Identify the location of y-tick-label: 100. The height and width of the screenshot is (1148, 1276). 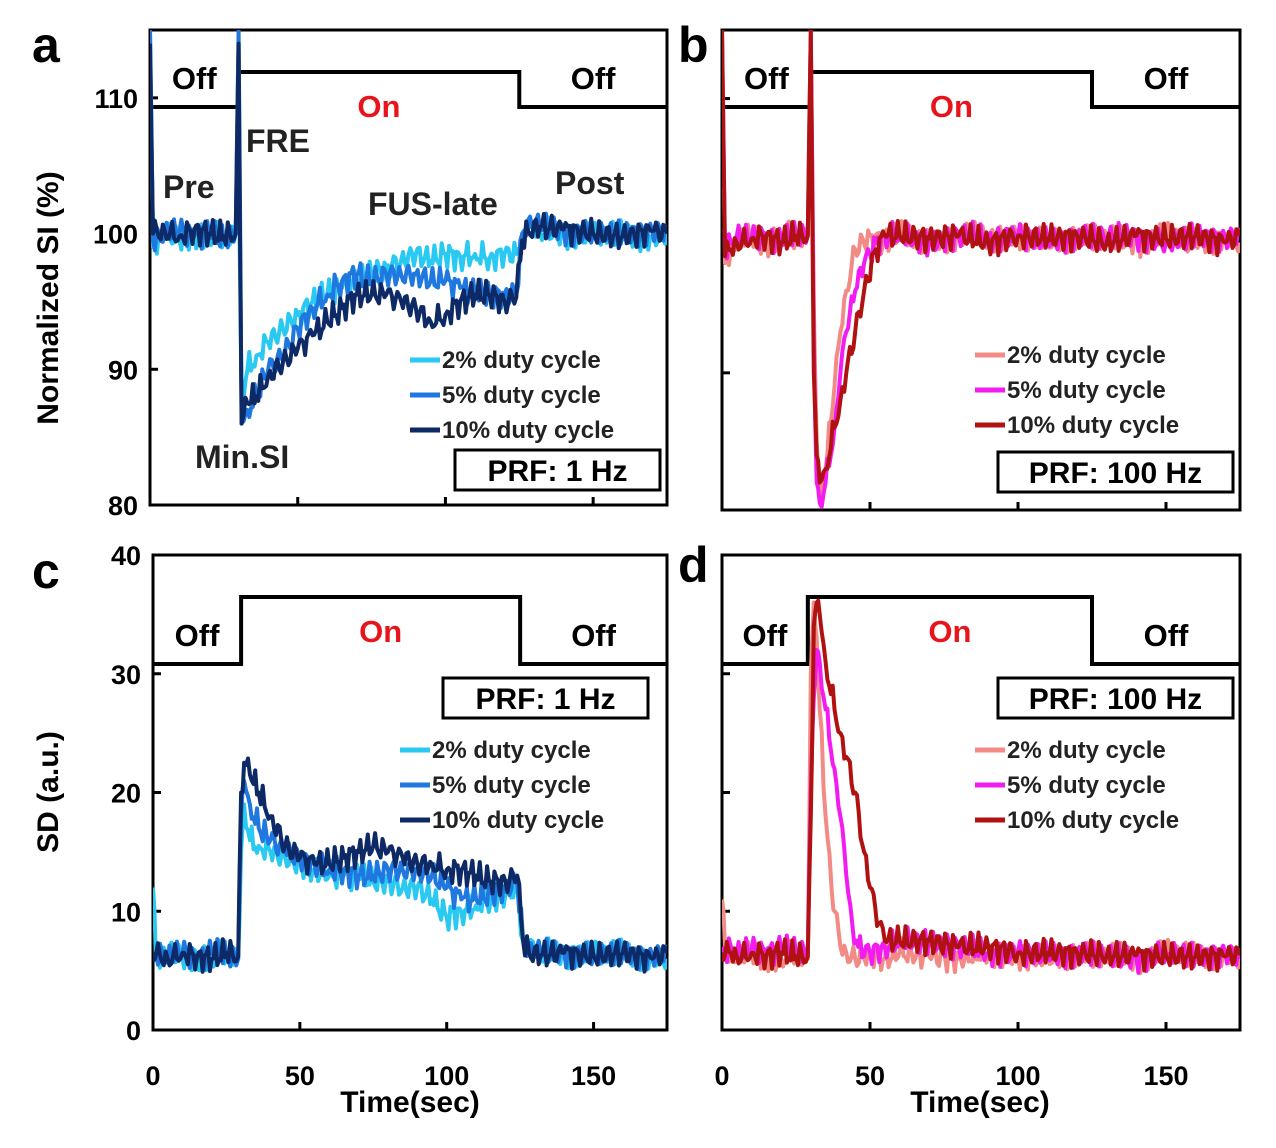
(115, 235).